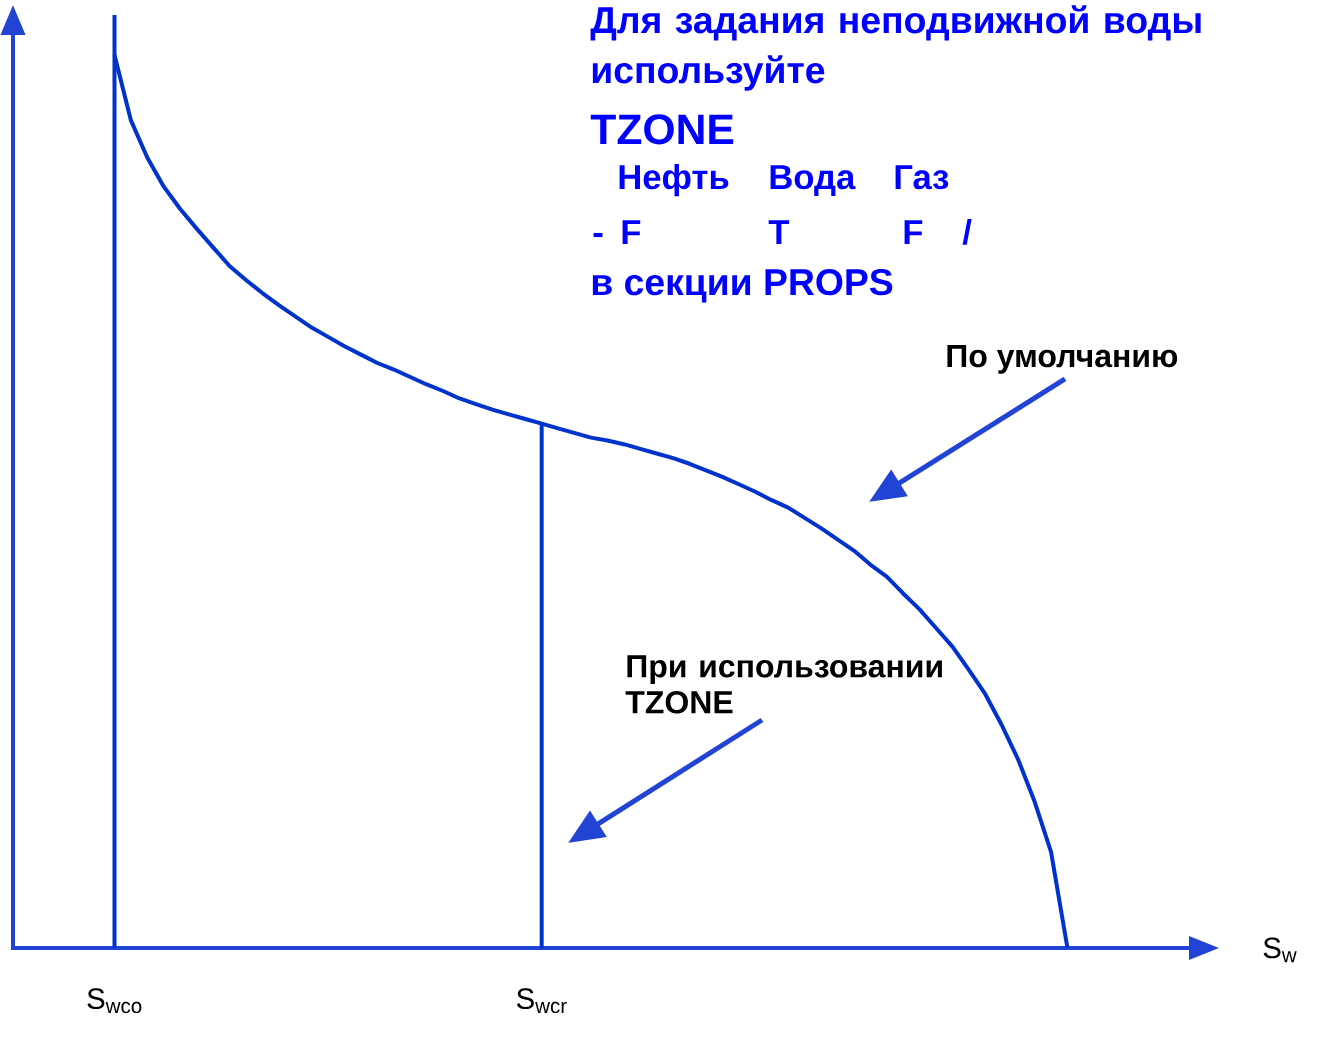 The width and height of the screenshot is (1319, 1054). I want to click on annotation: -, so click(598, 235).